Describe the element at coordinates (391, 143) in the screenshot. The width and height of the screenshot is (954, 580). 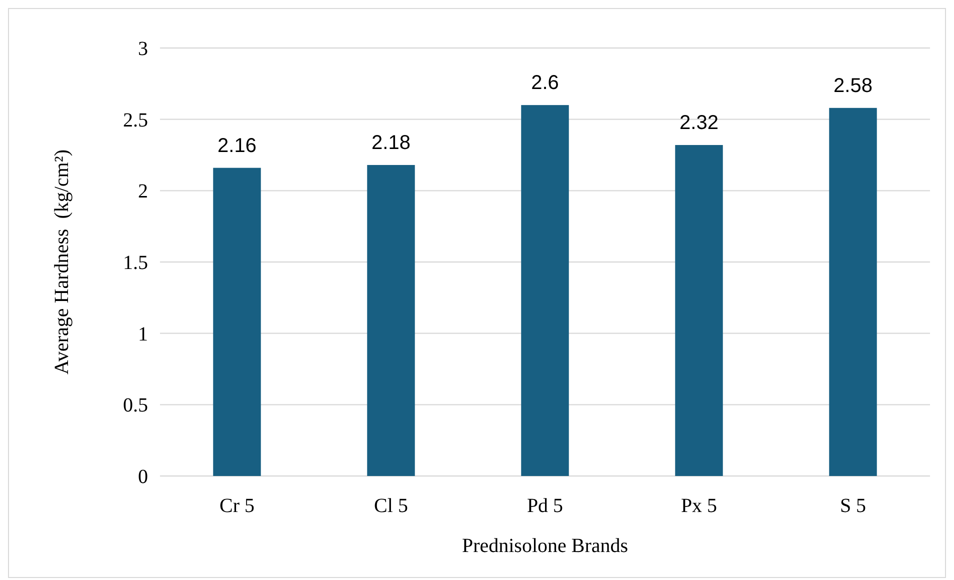
I see `data-label: 2.18` at that location.